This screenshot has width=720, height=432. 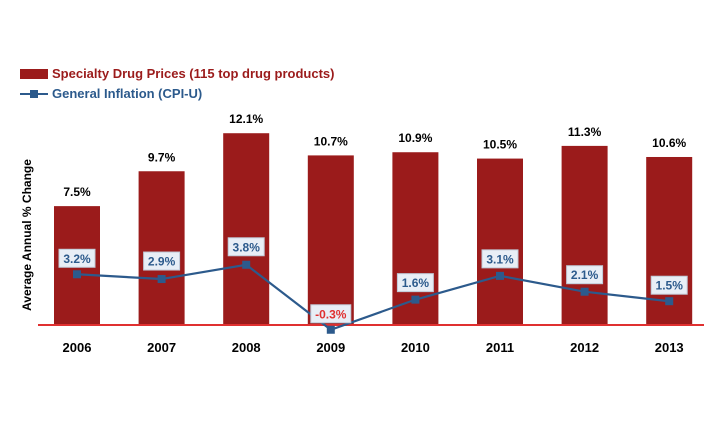 I want to click on cpi-value-label: 3.1%, so click(x=500, y=259).